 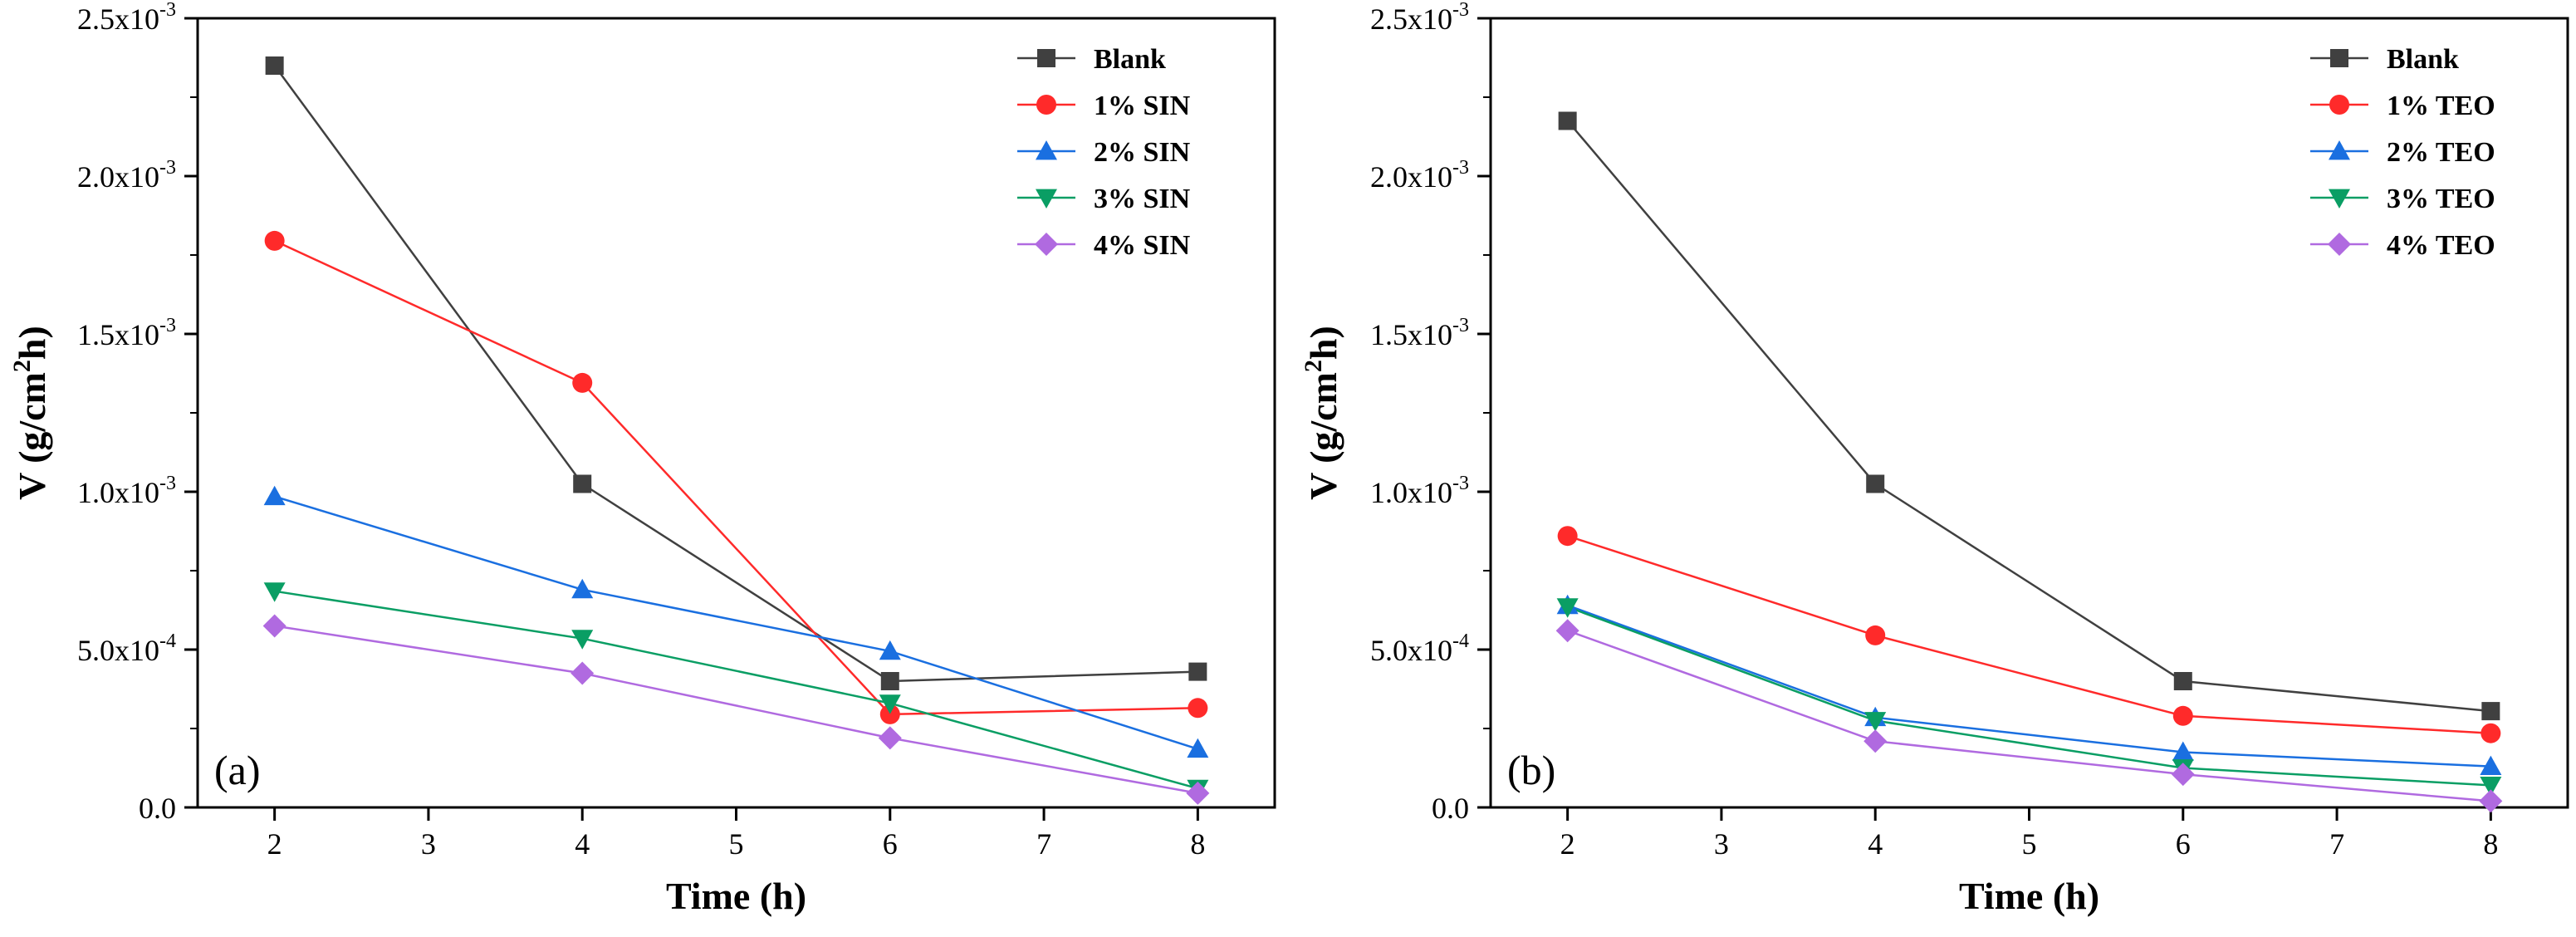 I want to click on series-line-3pct-teo, so click(x=2029, y=696).